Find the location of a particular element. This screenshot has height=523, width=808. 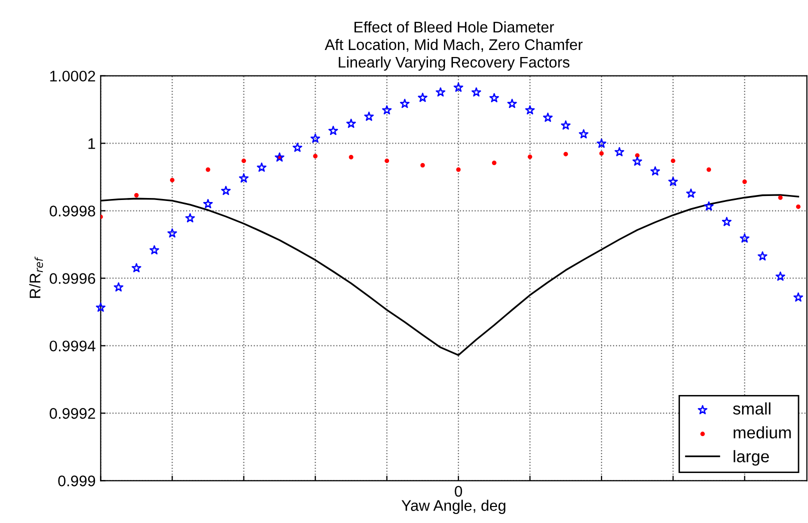

y-tick-label: 0.9998 is located at coordinates (73, 211).